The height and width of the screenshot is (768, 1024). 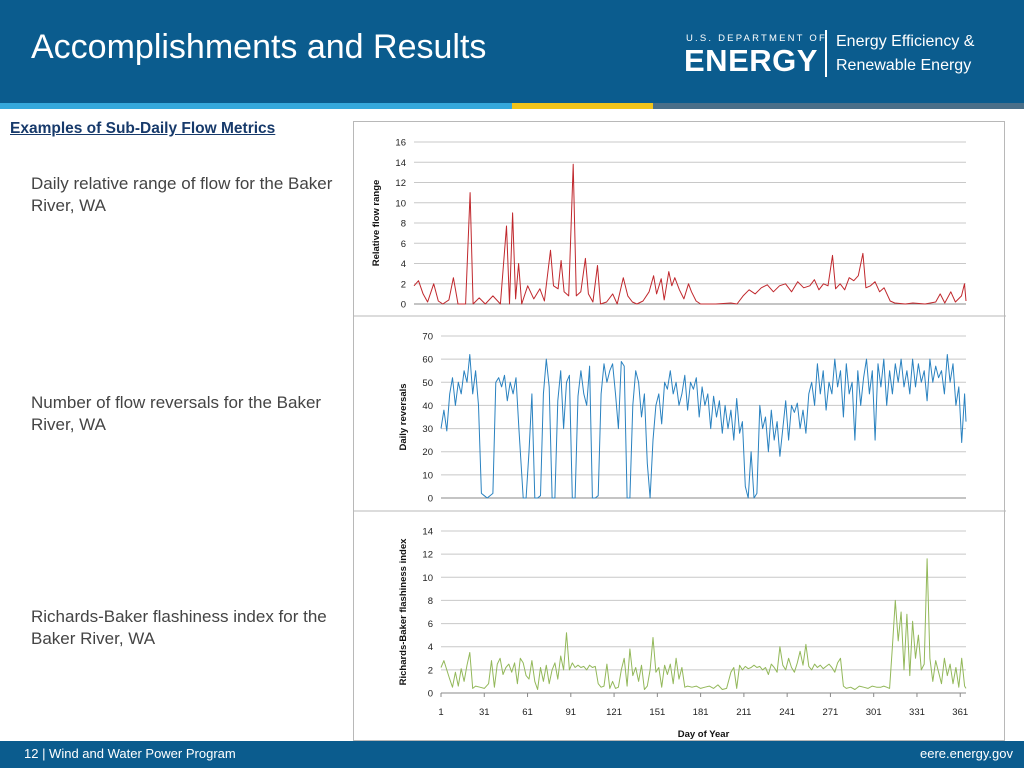 What do you see at coordinates (751, 60) in the screenshot?
I see `doe-logo-wordmark: ENERGY` at bounding box center [751, 60].